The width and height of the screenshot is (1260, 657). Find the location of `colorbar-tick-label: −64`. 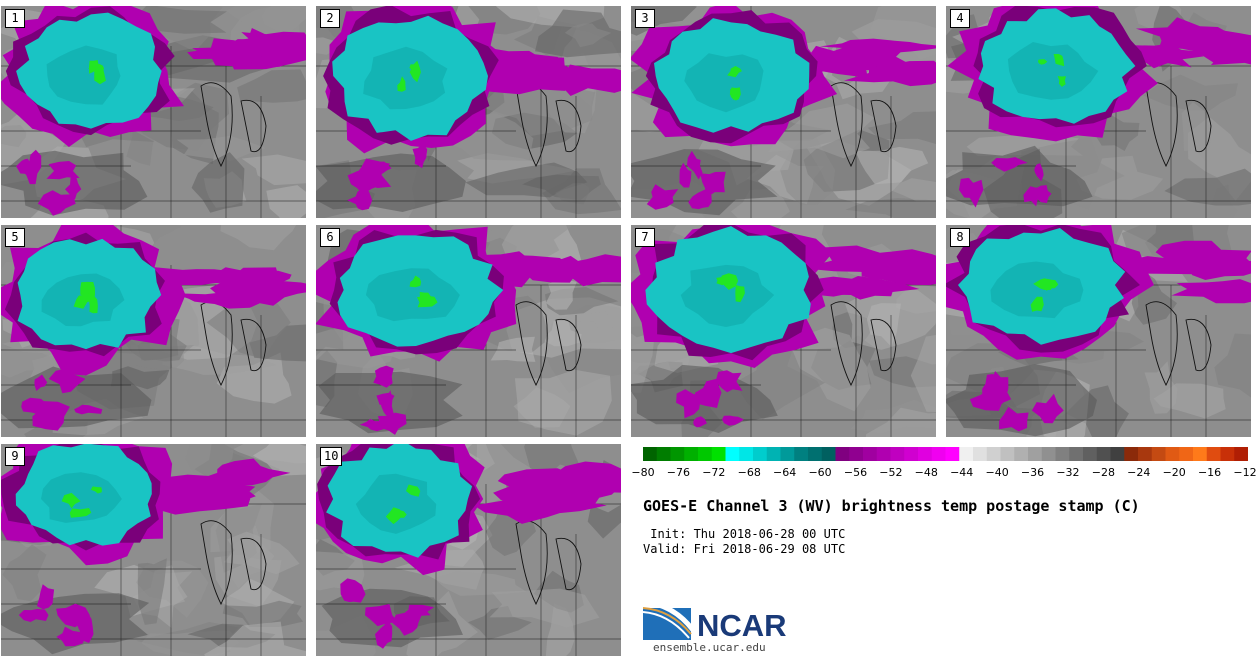

colorbar-tick-label: −64 is located at coordinates (785, 472).